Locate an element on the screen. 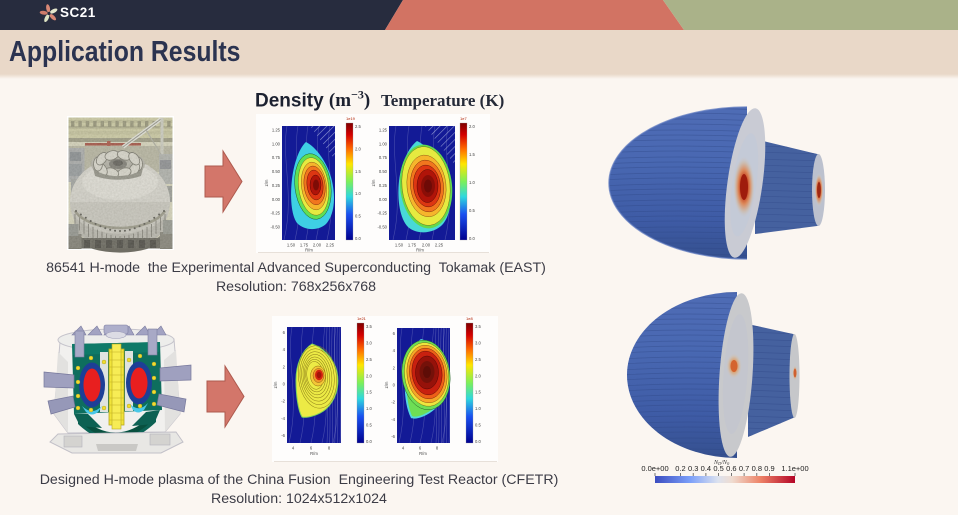  svg-text: 0.8 is located at coordinates (757, 468).